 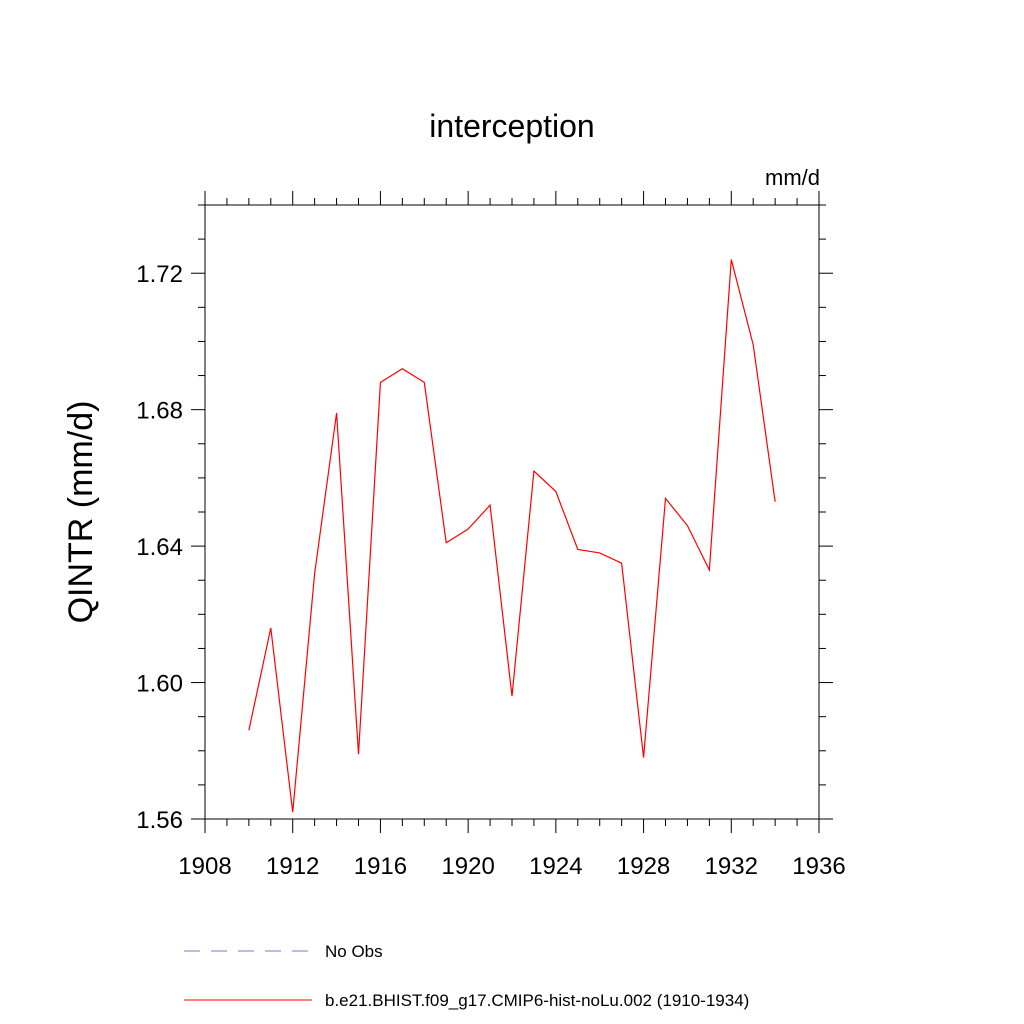 I want to click on x-tick-label: 1920, so click(x=467, y=866).